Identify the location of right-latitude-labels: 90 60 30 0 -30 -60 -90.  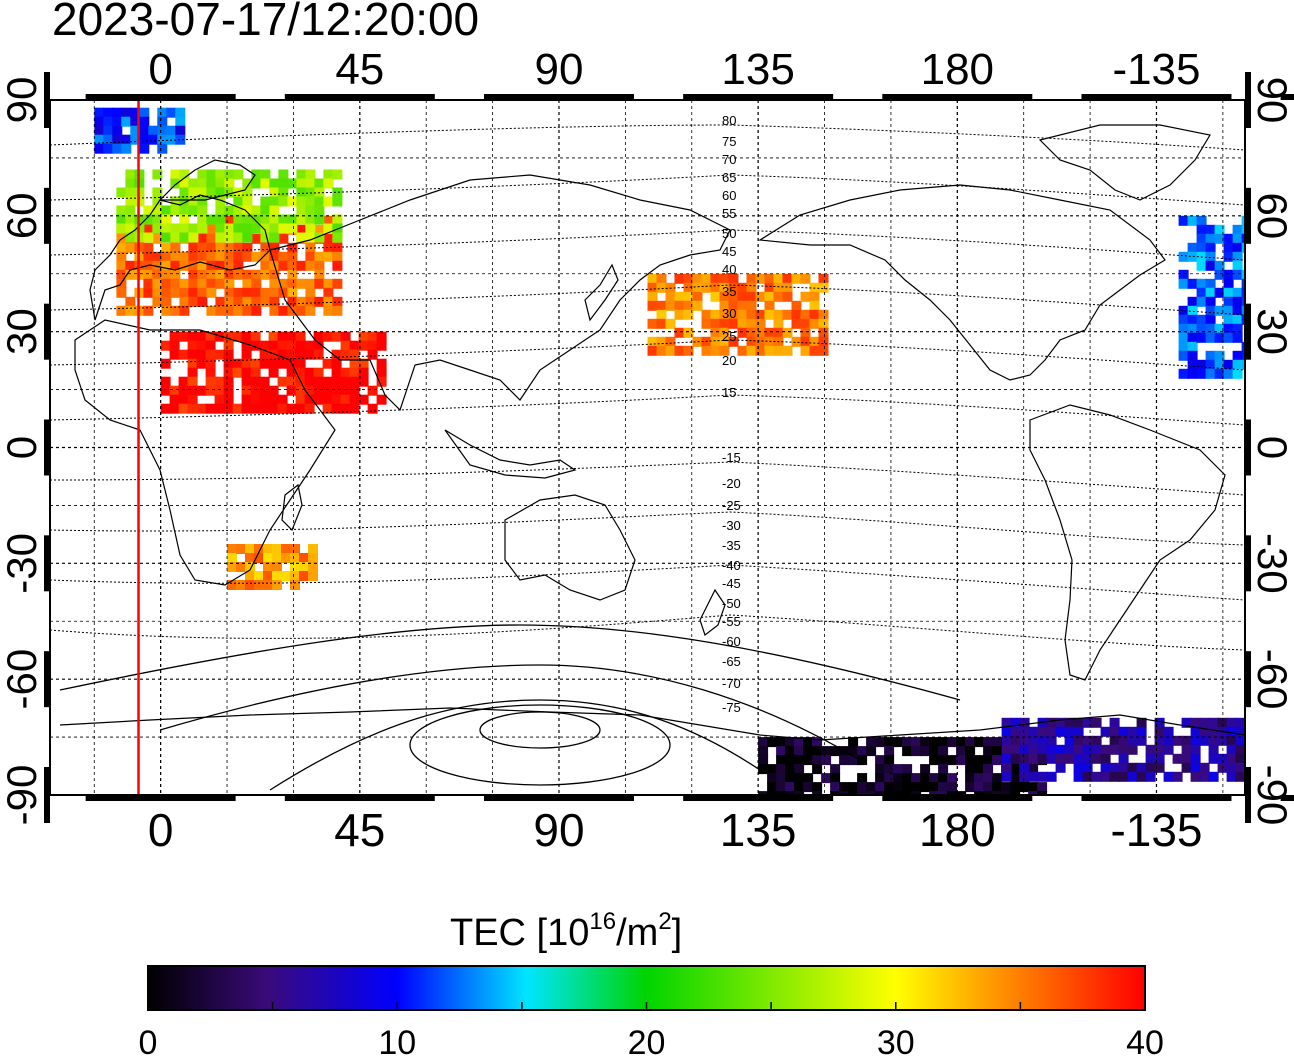
(1271, 451).